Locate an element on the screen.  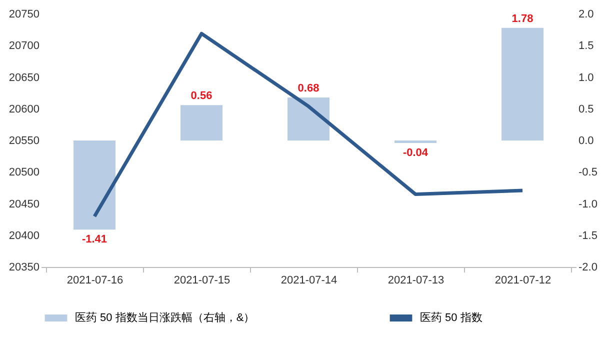
x-tick-label: 2021-07-12 is located at coordinates (523, 280).